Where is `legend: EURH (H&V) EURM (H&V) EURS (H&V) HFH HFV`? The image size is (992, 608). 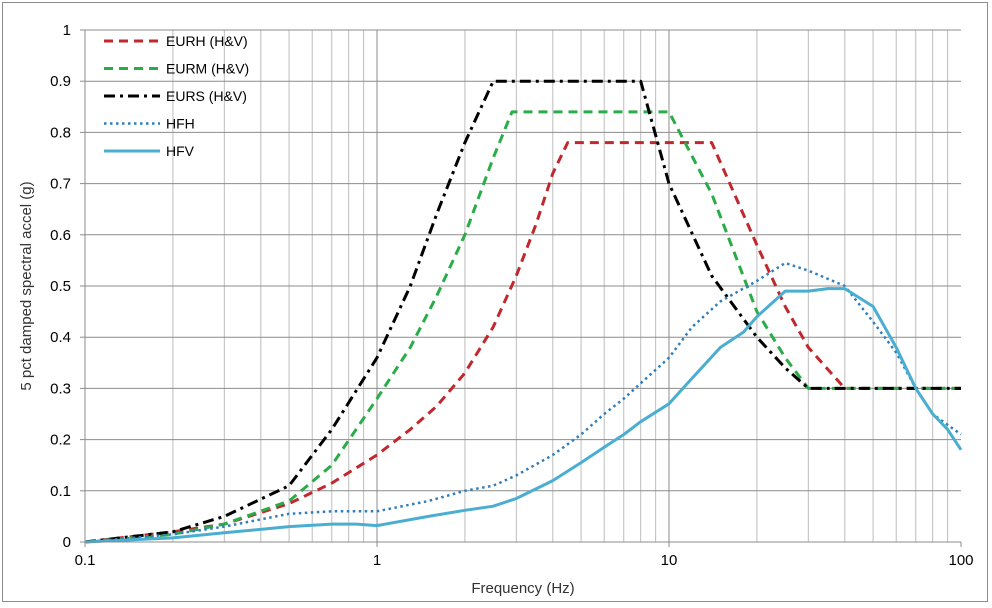
legend: EURH (H&V) EURM (H&V) EURS (H&V) HFH HFV is located at coordinates (176, 96).